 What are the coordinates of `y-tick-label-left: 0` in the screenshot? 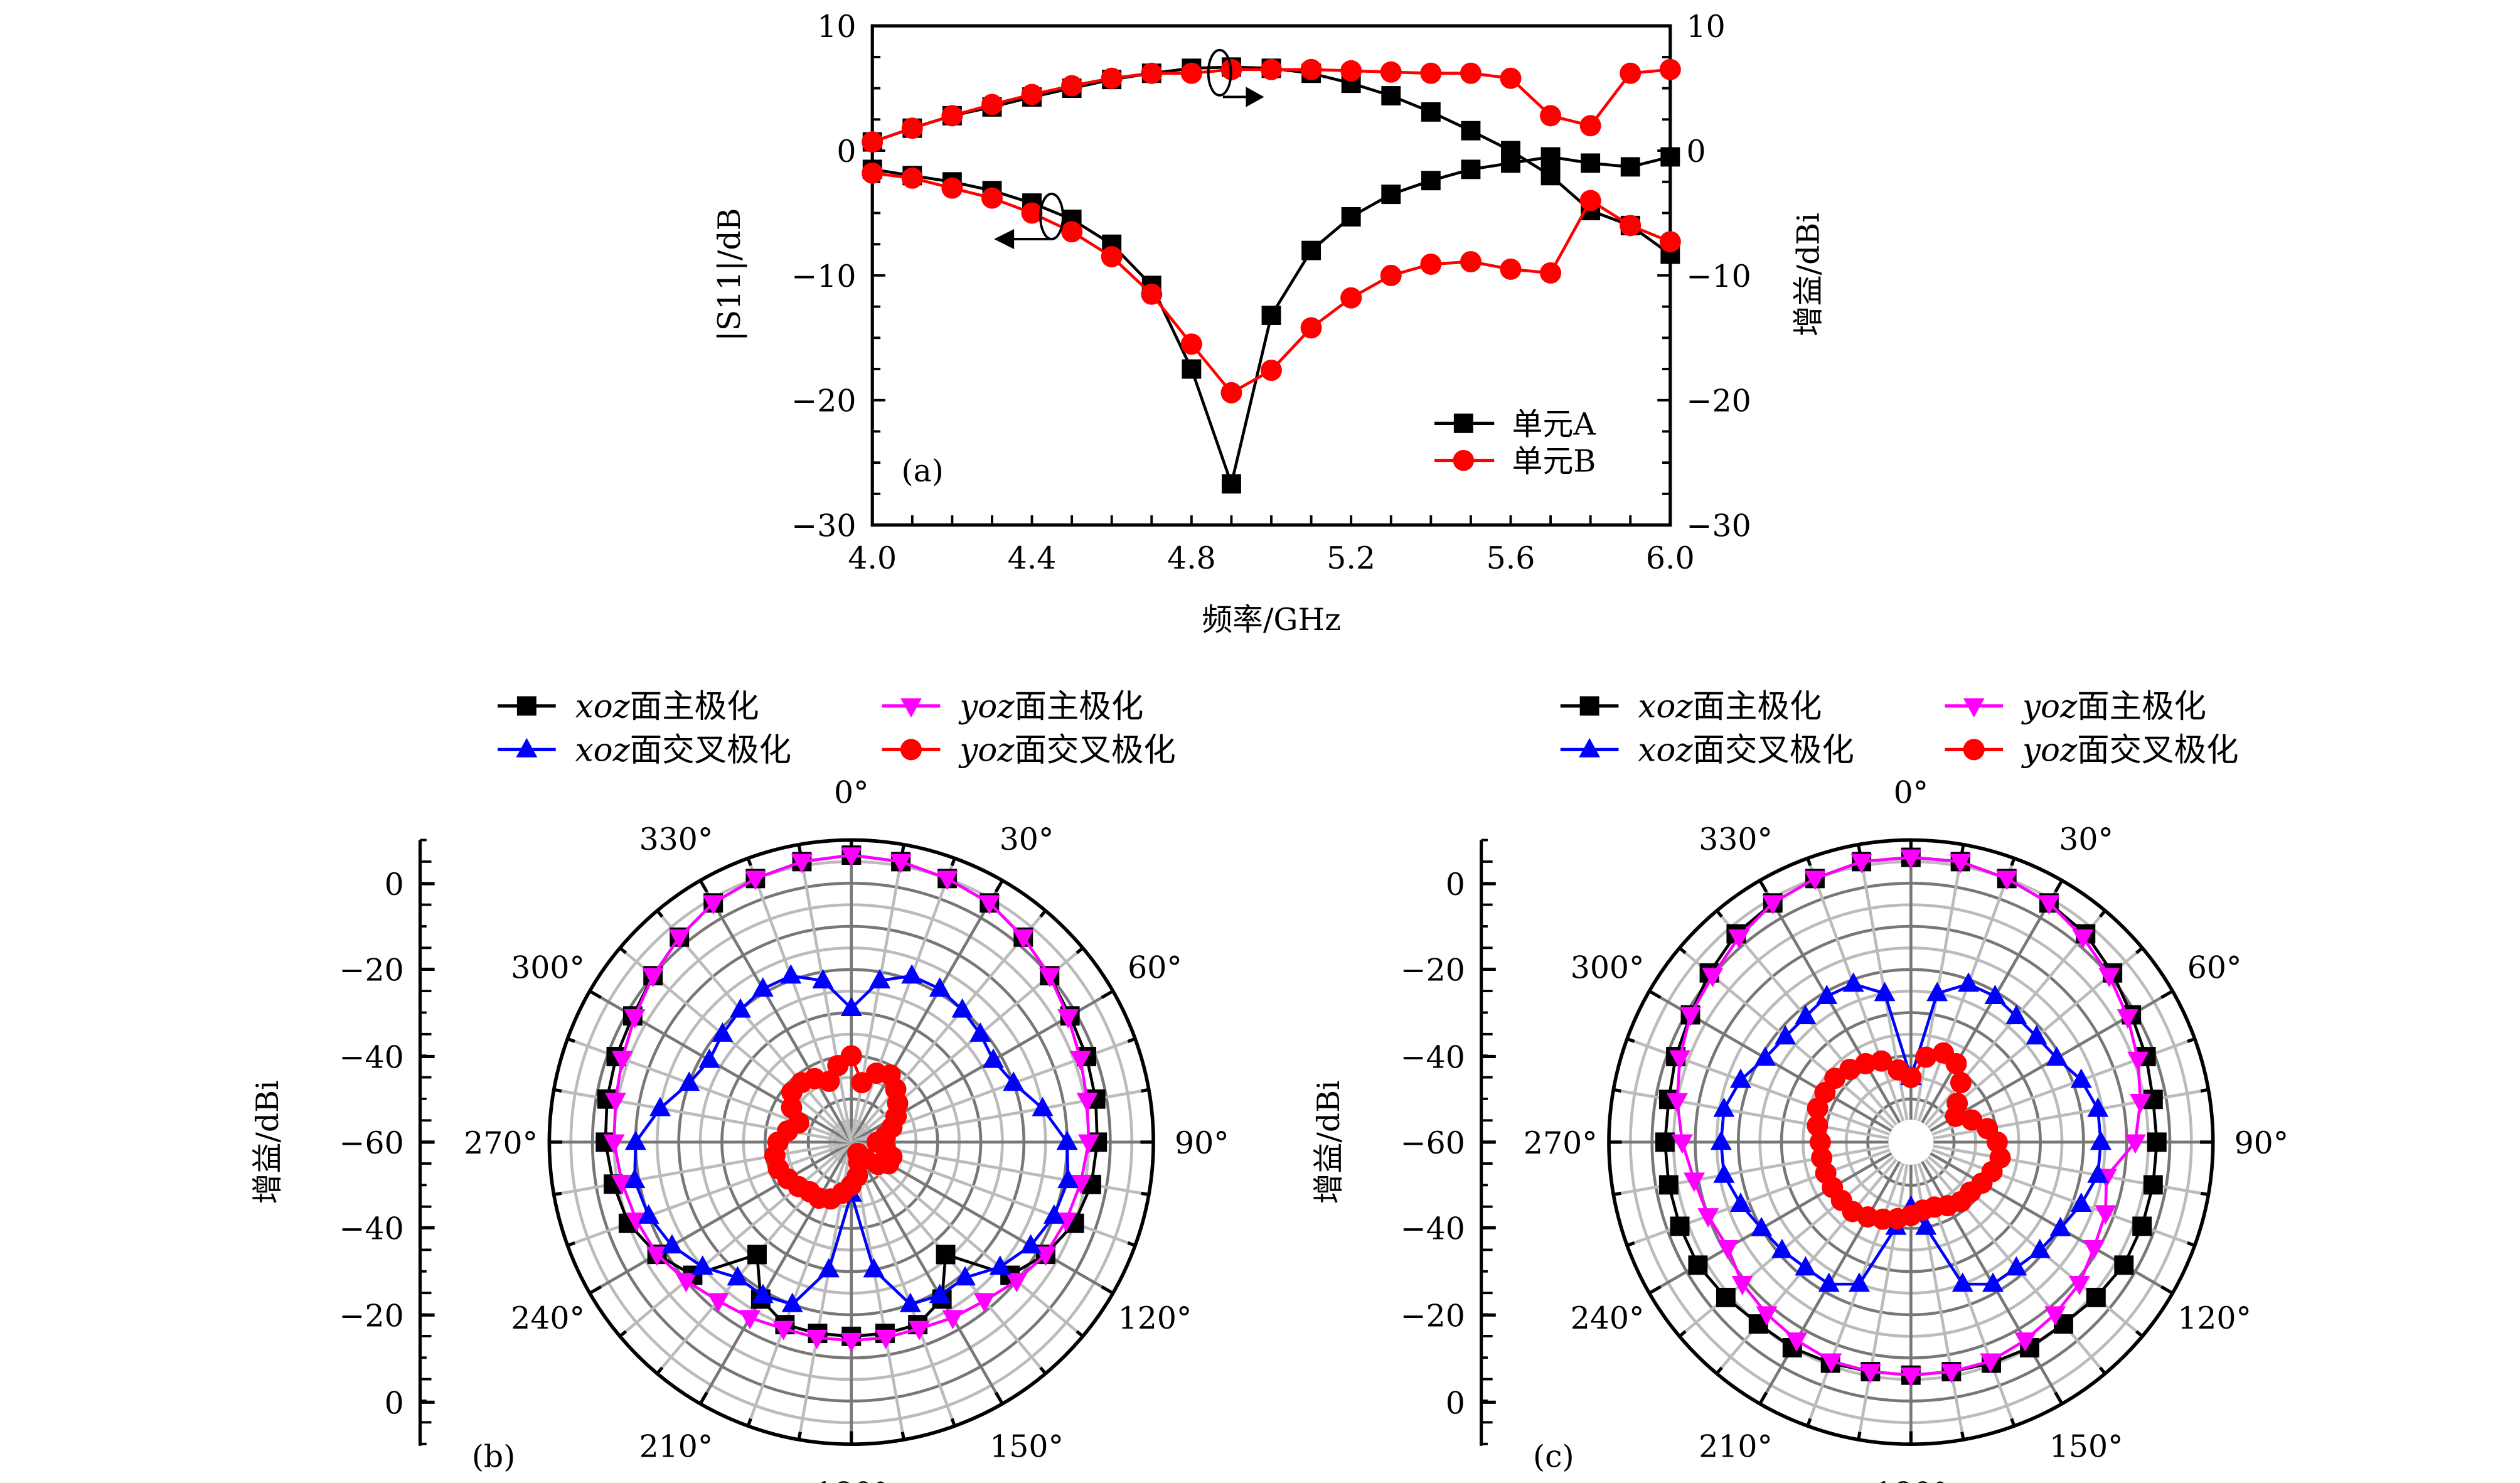 It's located at (846, 151).